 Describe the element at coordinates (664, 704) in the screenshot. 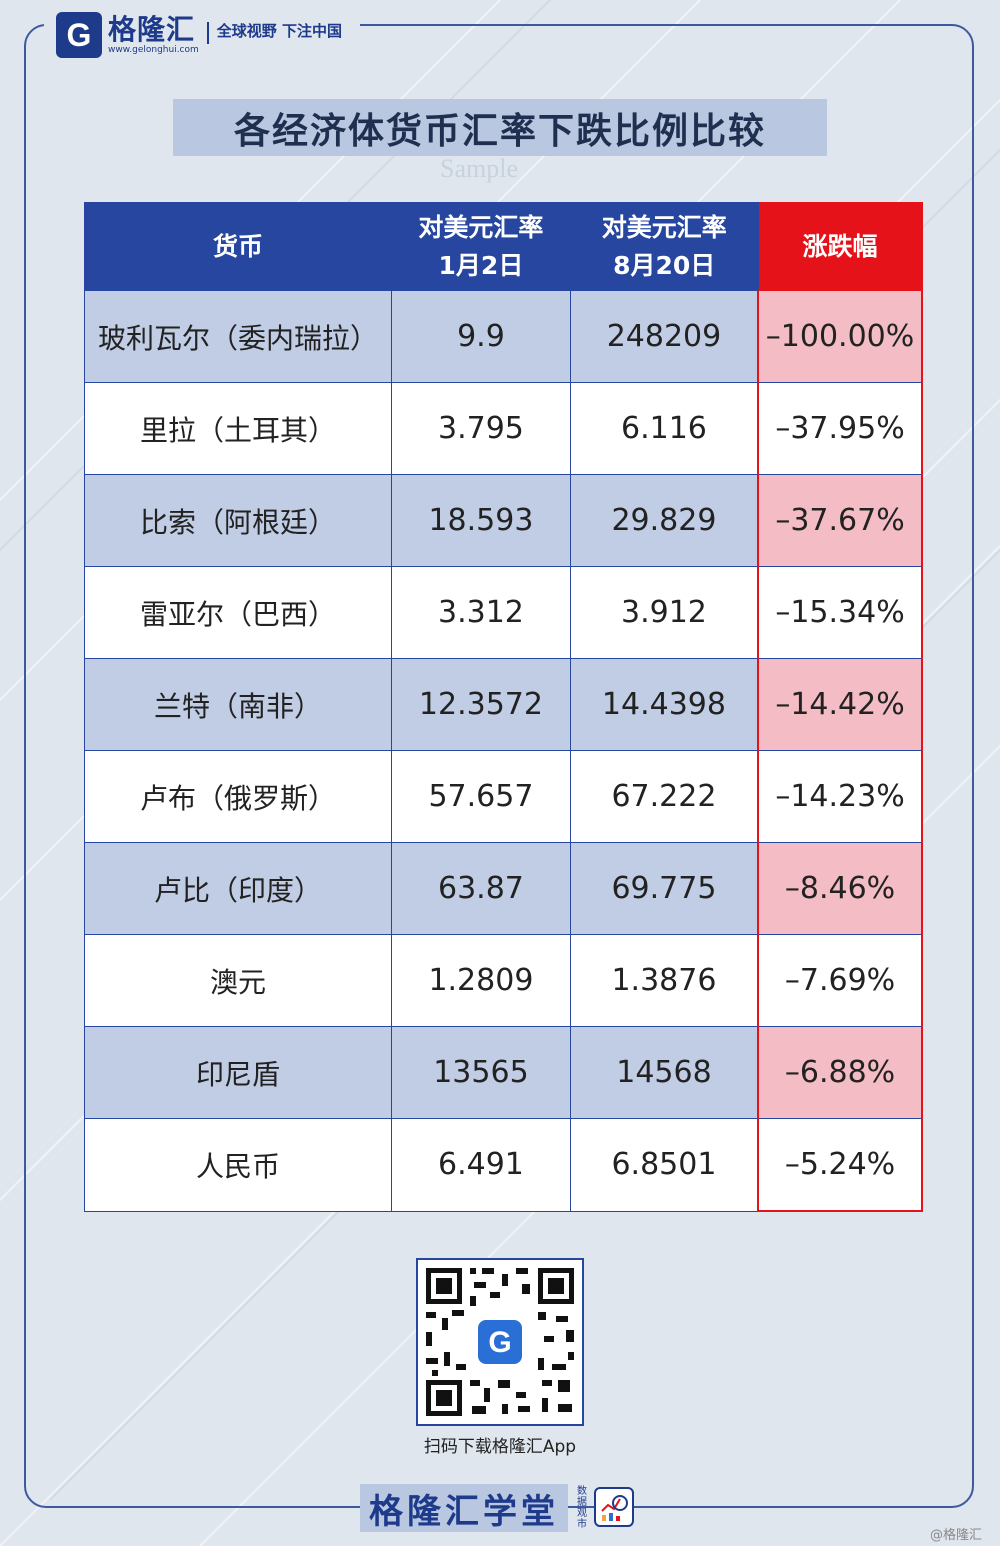

I see `cell-rate-aug: 14.4398` at that location.